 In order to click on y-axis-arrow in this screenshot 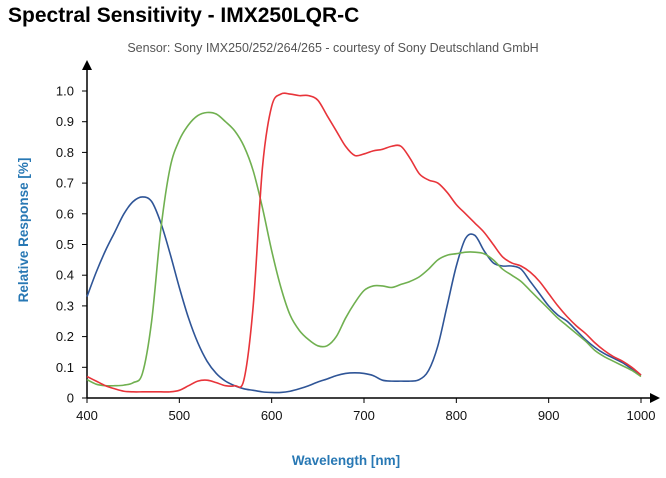, I will do `click(87, 65)`.